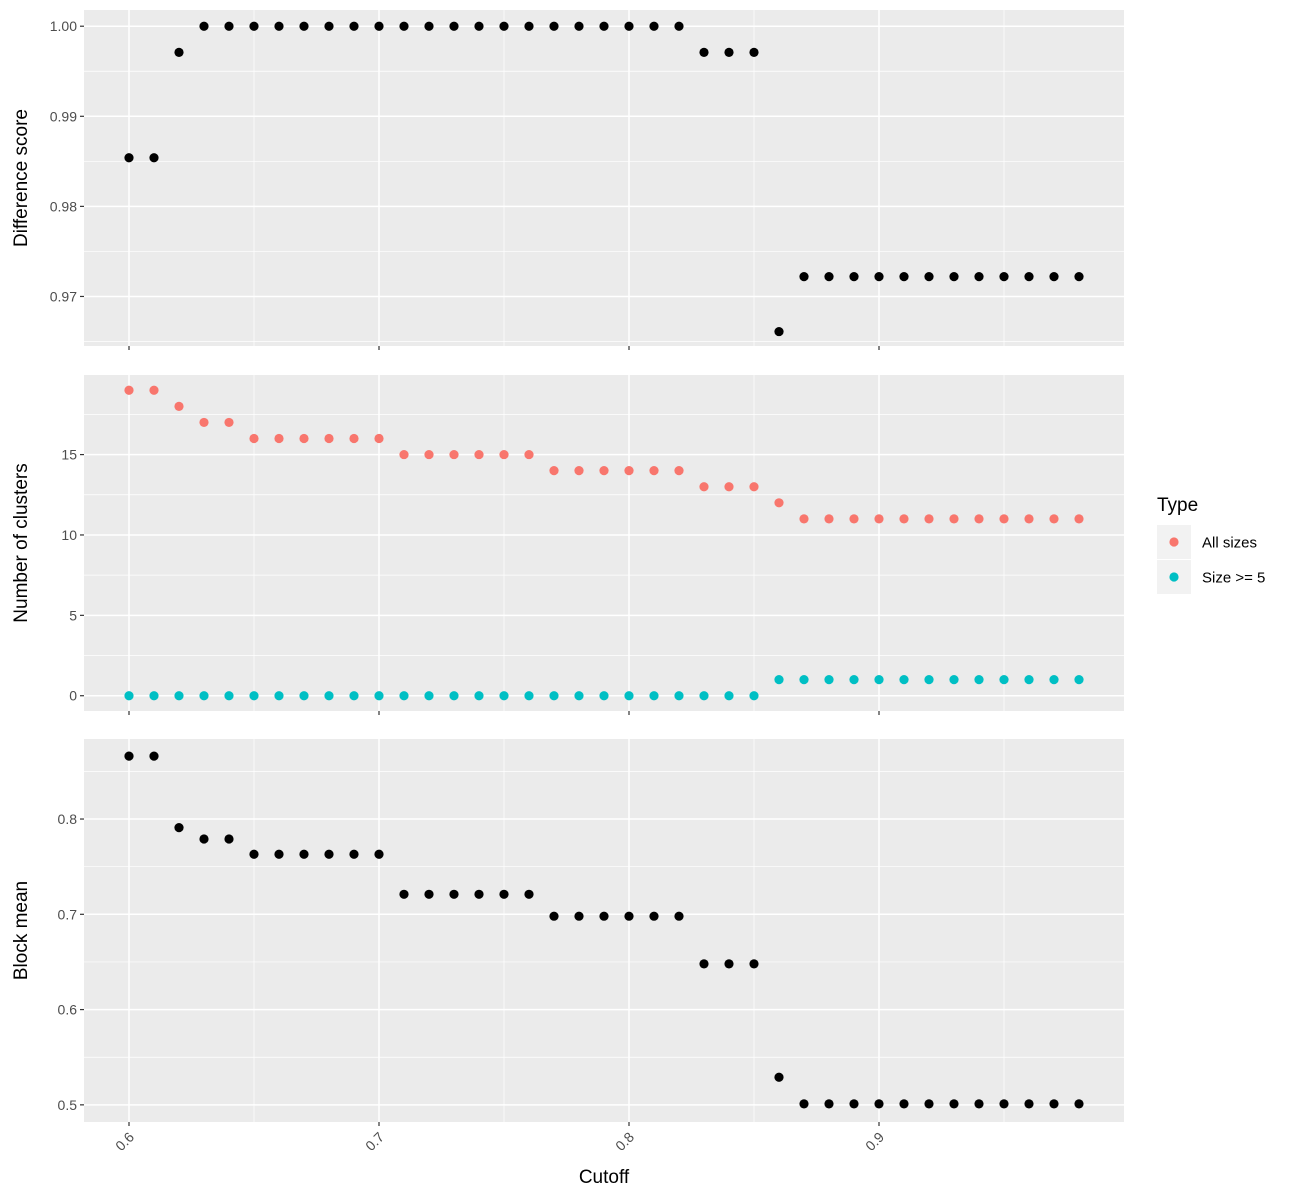 Image resolution: width=1300 pixels, height=1200 pixels. I want to click on y-axis-title: Number of clusters, so click(21, 542).